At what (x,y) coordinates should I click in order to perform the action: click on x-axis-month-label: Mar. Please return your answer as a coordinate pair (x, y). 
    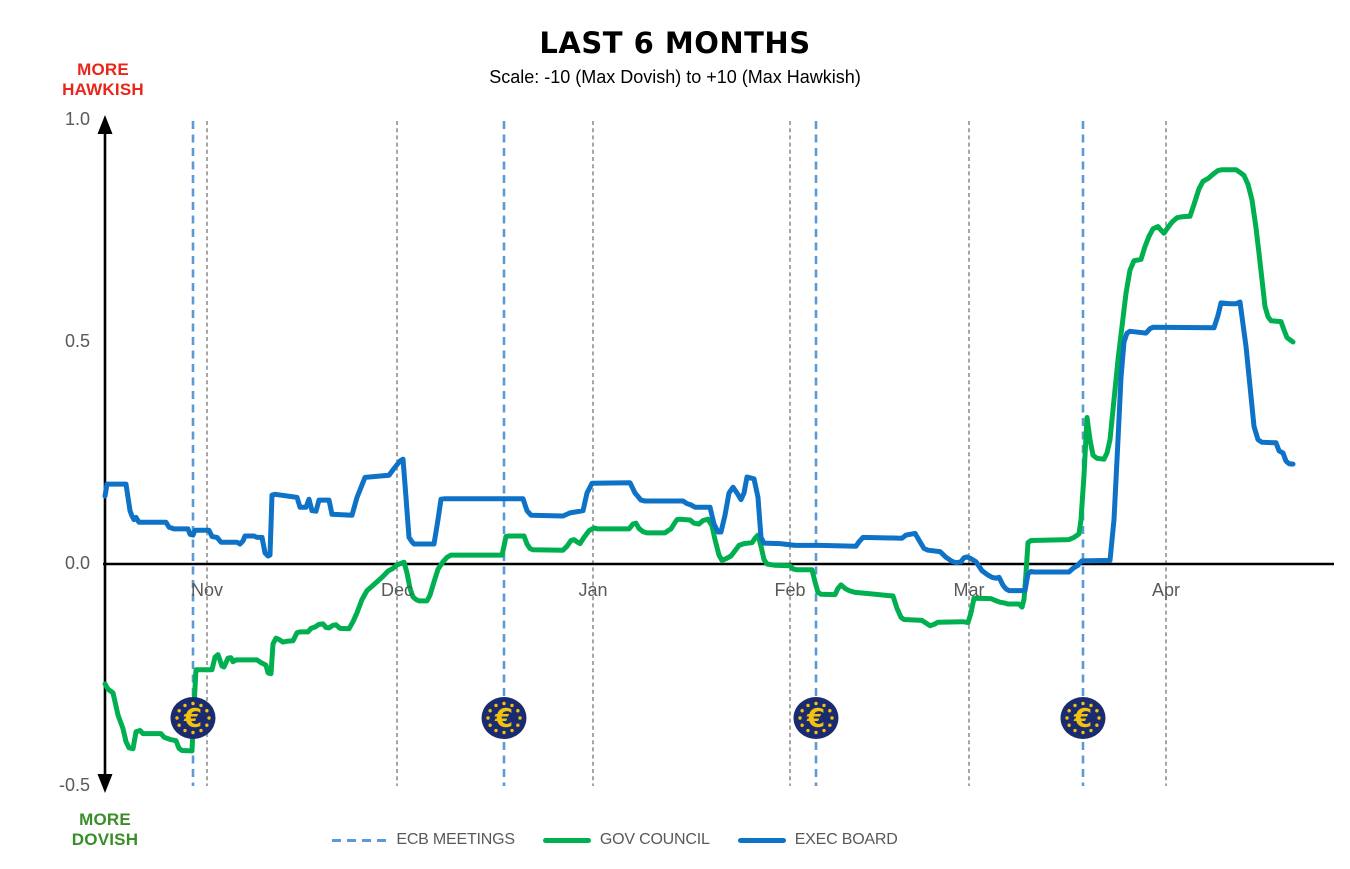
    Looking at the image, I should click on (969, 590).